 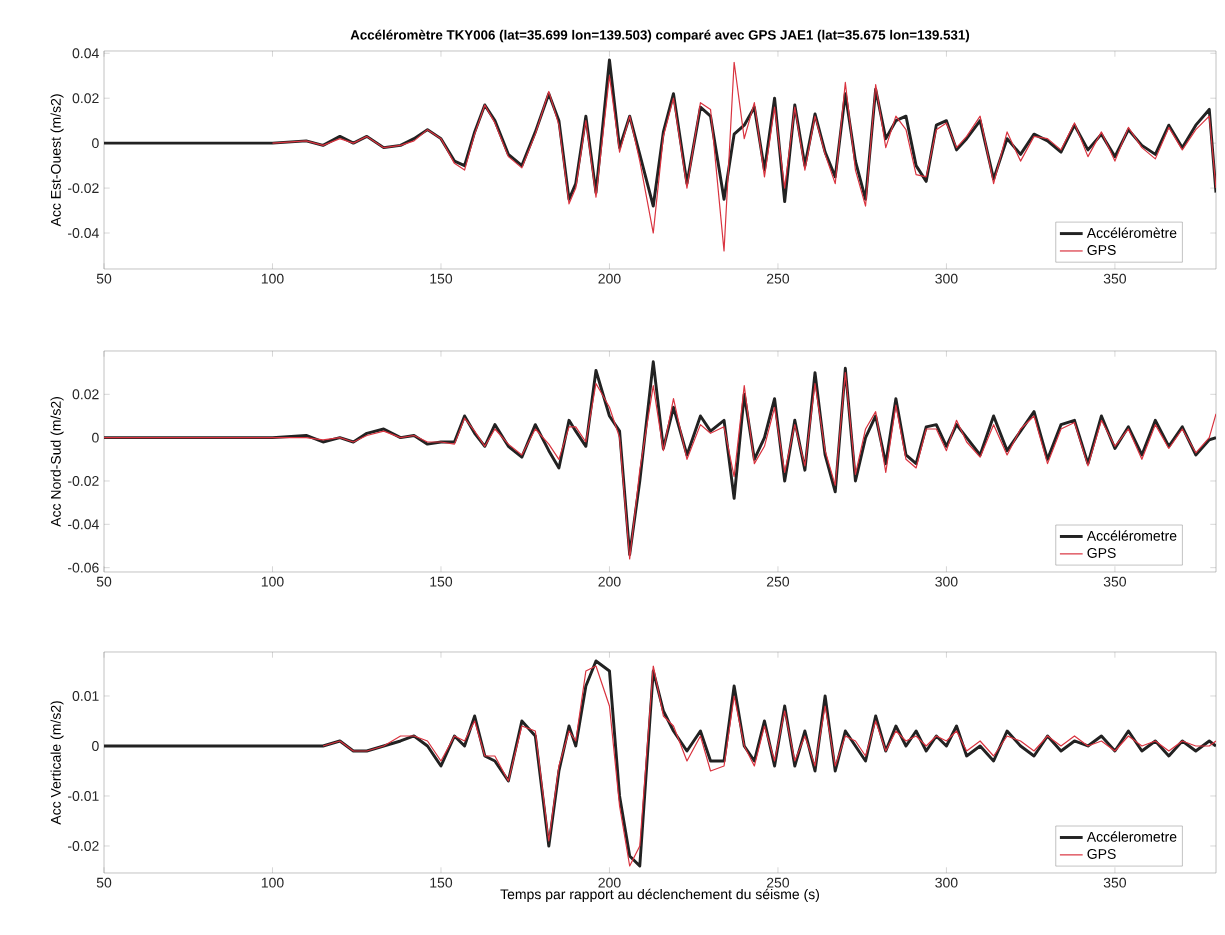 What do you see at coordinates (659, 895) in the screenshot?
I see `x-axis-title: Temps par rapport au déclenchement du séisme (s)` at bounding box center [659, 895].